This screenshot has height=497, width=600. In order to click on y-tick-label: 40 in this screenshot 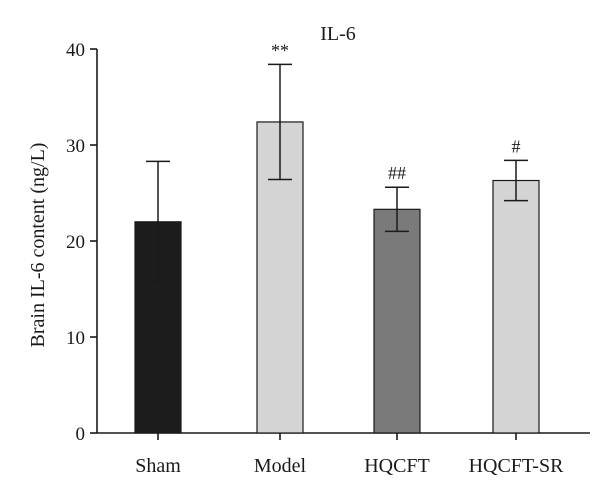, I will do `click(75, 50)`.